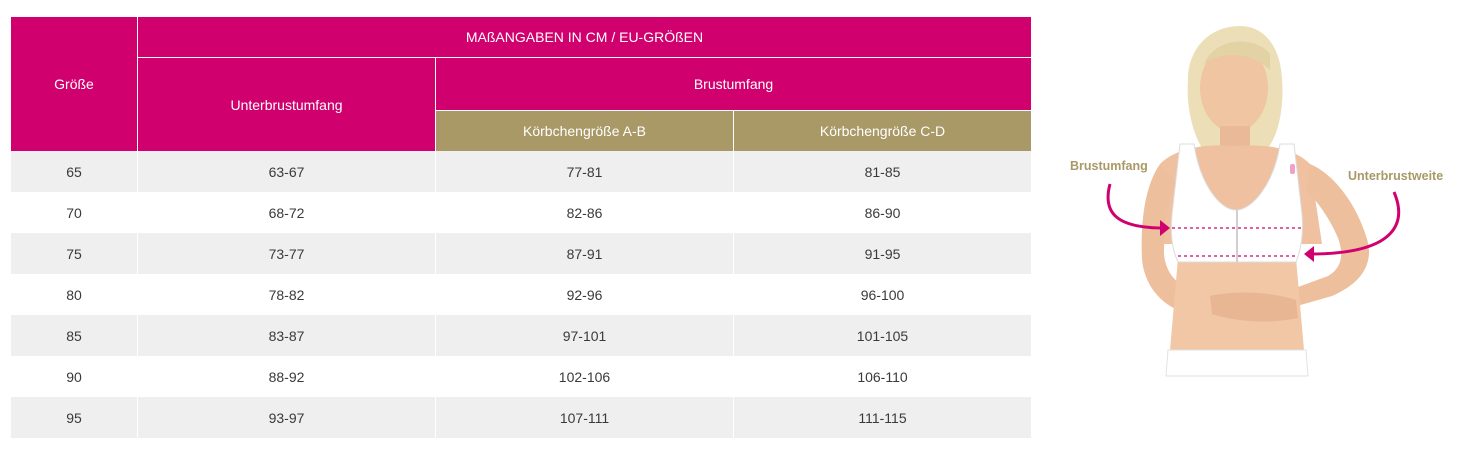 Image resolution: width=1462 pixels, height=462 pixels. I want to click on size-cell: 65, so click(74, 171).